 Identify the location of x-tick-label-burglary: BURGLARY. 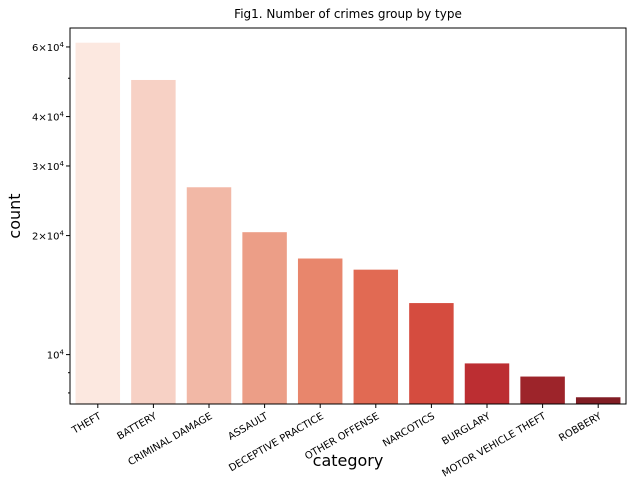
(466, 429).